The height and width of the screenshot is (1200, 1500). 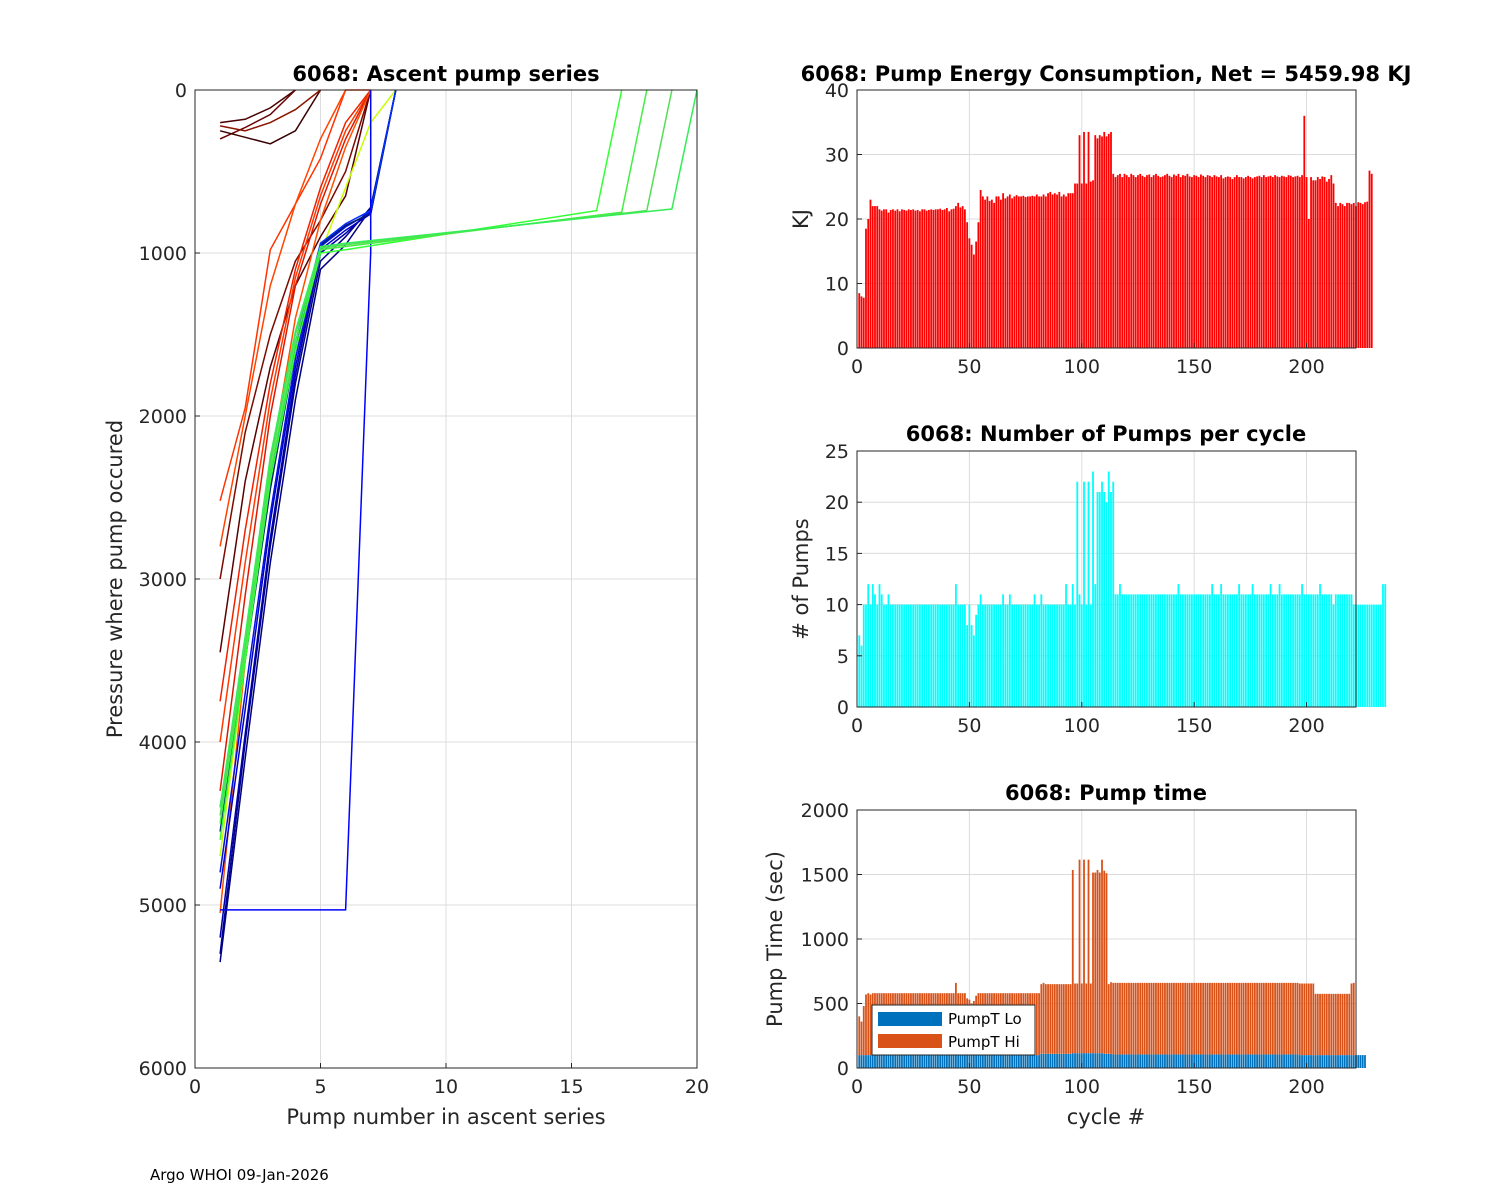 What do you see at coordinates (985, 1019) in the screenshot?
I see `legend-label-lo: PumpT Lo` at bounding box center [985, 1019].